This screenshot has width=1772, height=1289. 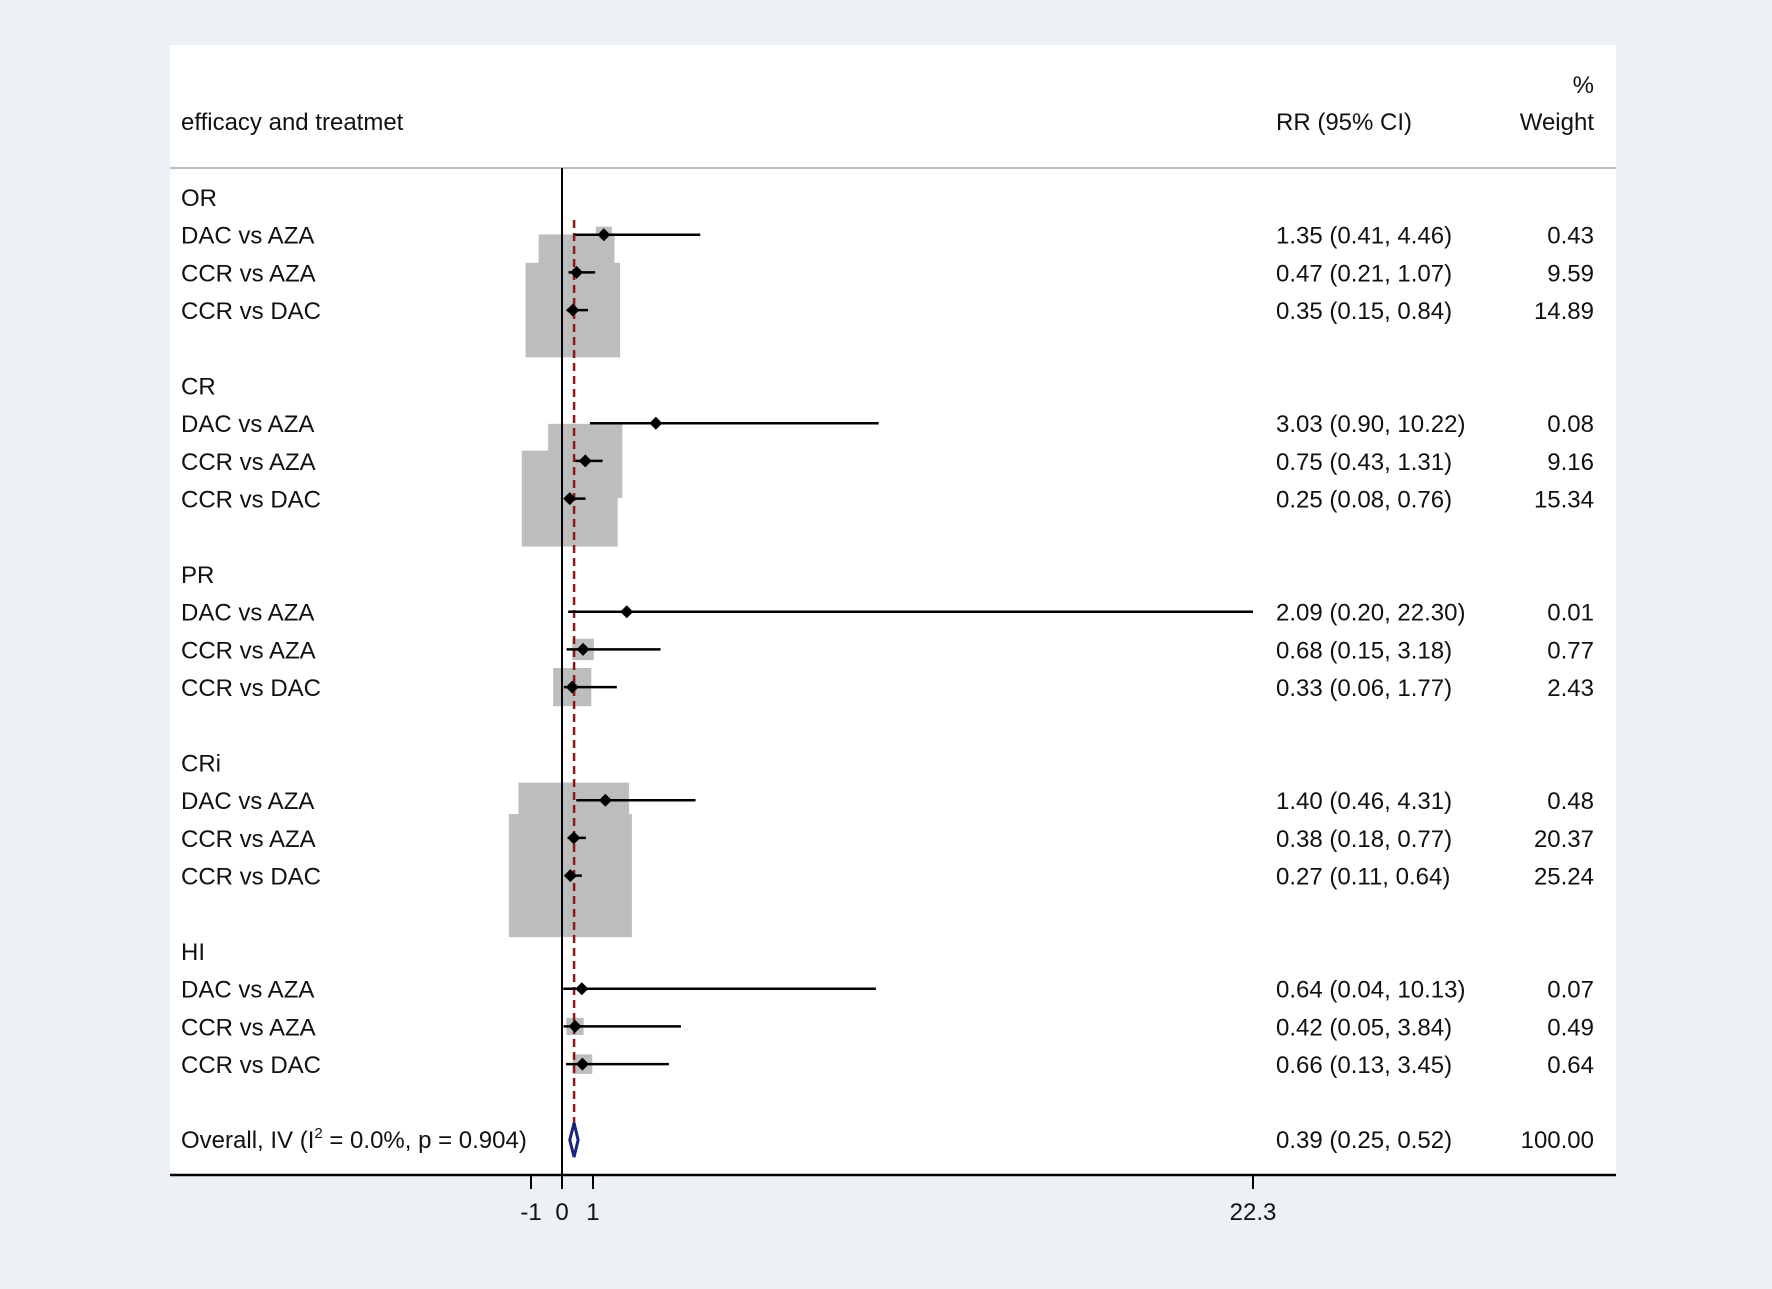 What do you see at coordinates (1570, 650) in the screenshot?
I see `weight-text: 0.77` at bounding box center [1570, 650].